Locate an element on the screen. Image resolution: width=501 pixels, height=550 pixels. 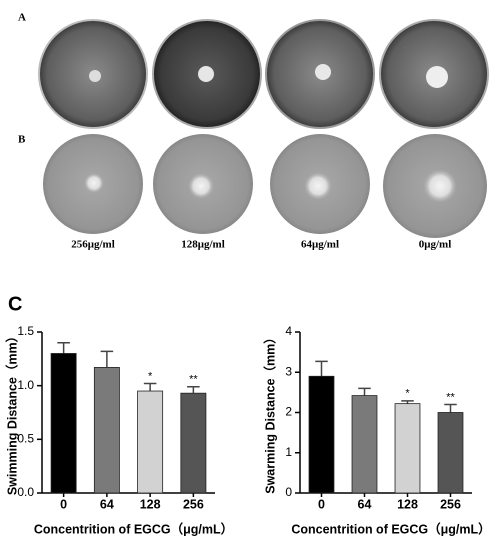
panel-label: A is located at coordinates (22, 18).